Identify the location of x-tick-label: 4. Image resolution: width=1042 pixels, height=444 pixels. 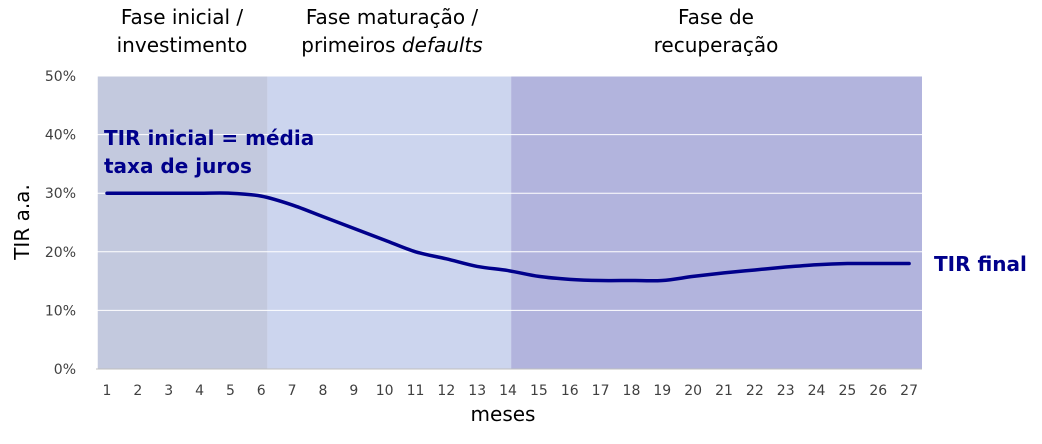
(199, 391).